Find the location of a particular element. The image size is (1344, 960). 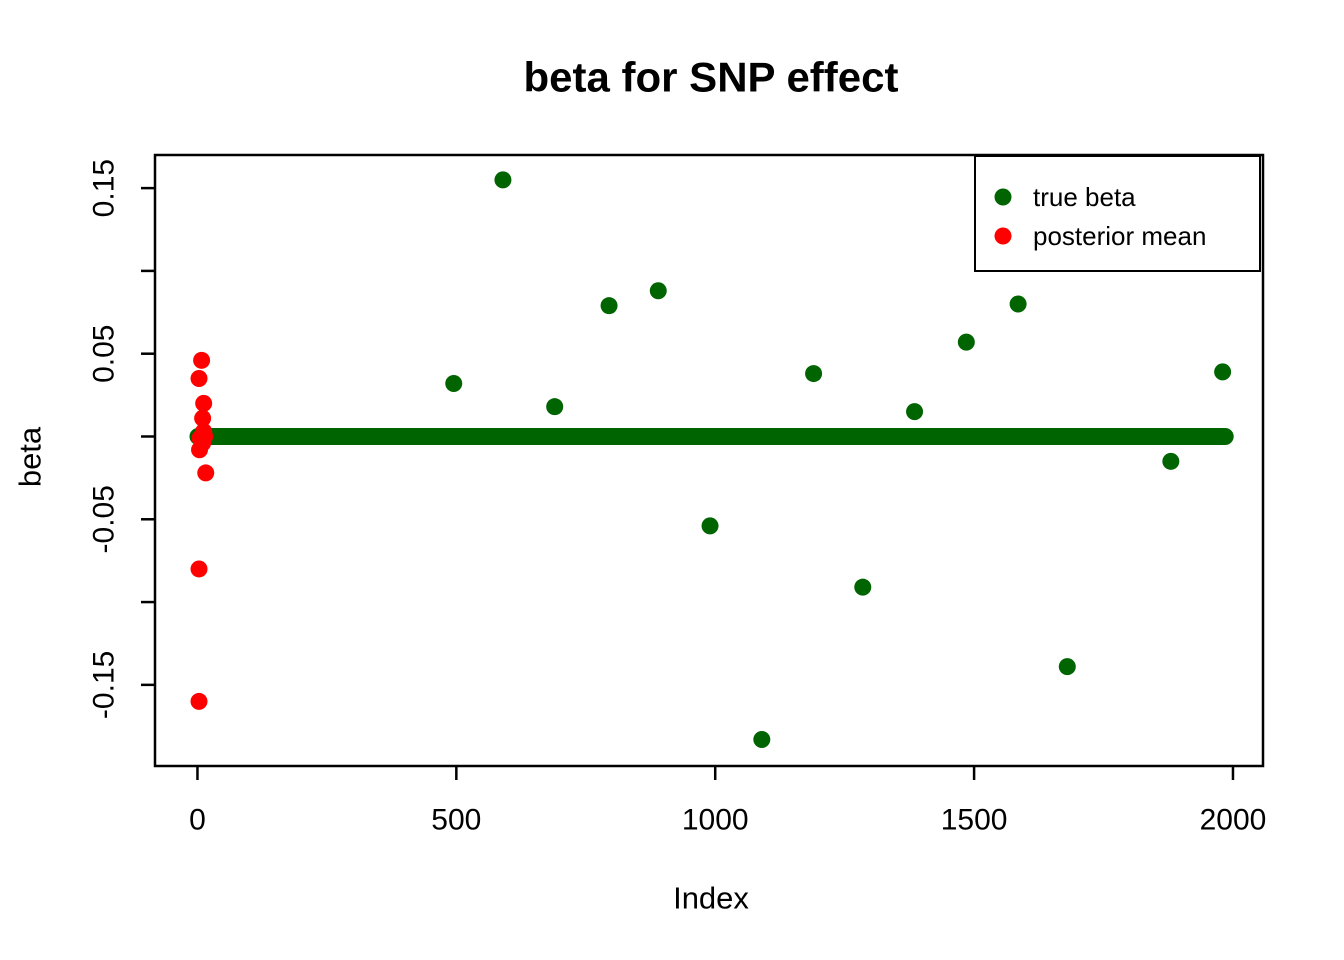

legend-swatch-posterior-mean is located at coordinates (1003, 236).